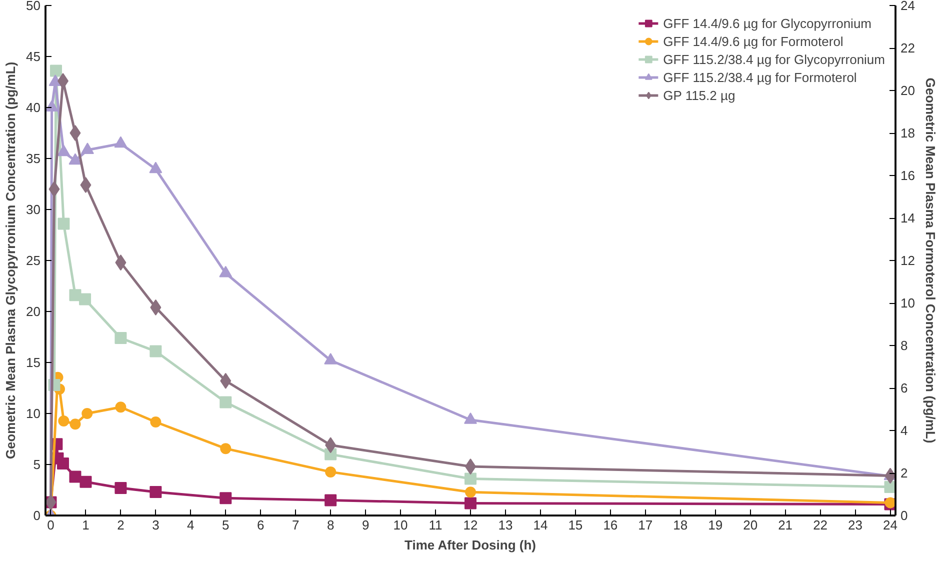 This screenshot has width=947, height=563. Describe the element at coordinates (33, 413) in the screenshot. I see `y-tick-label: 10` at that location.